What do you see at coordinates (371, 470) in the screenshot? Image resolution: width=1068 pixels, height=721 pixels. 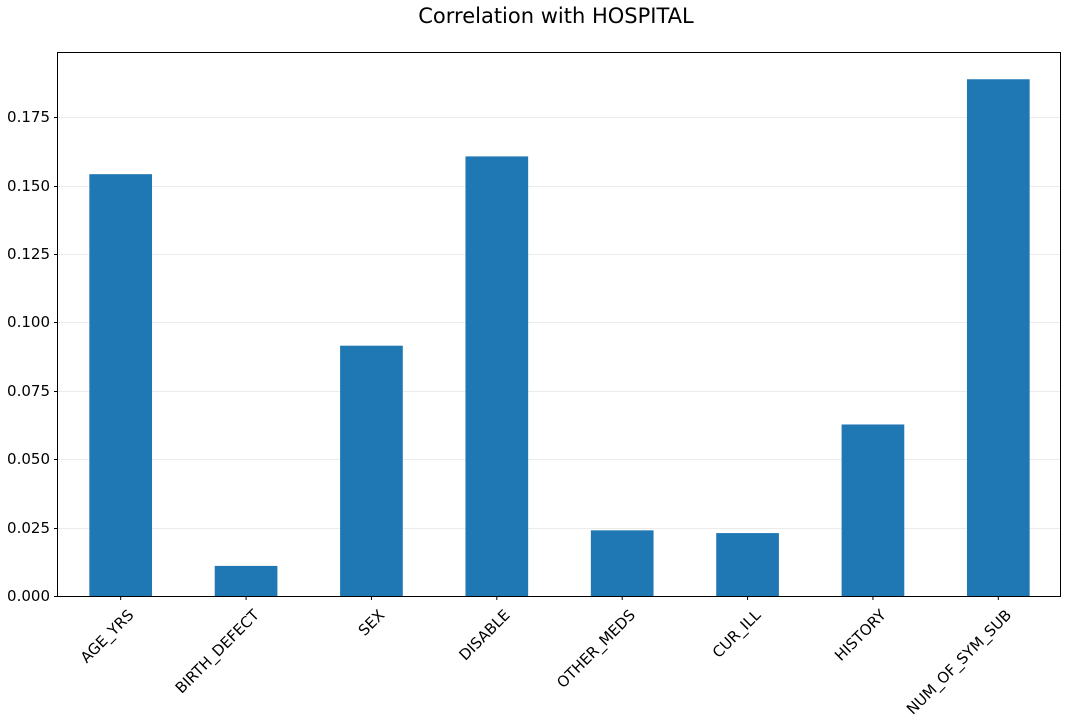 I see `bar-sex` at bounding box center [371, 470].